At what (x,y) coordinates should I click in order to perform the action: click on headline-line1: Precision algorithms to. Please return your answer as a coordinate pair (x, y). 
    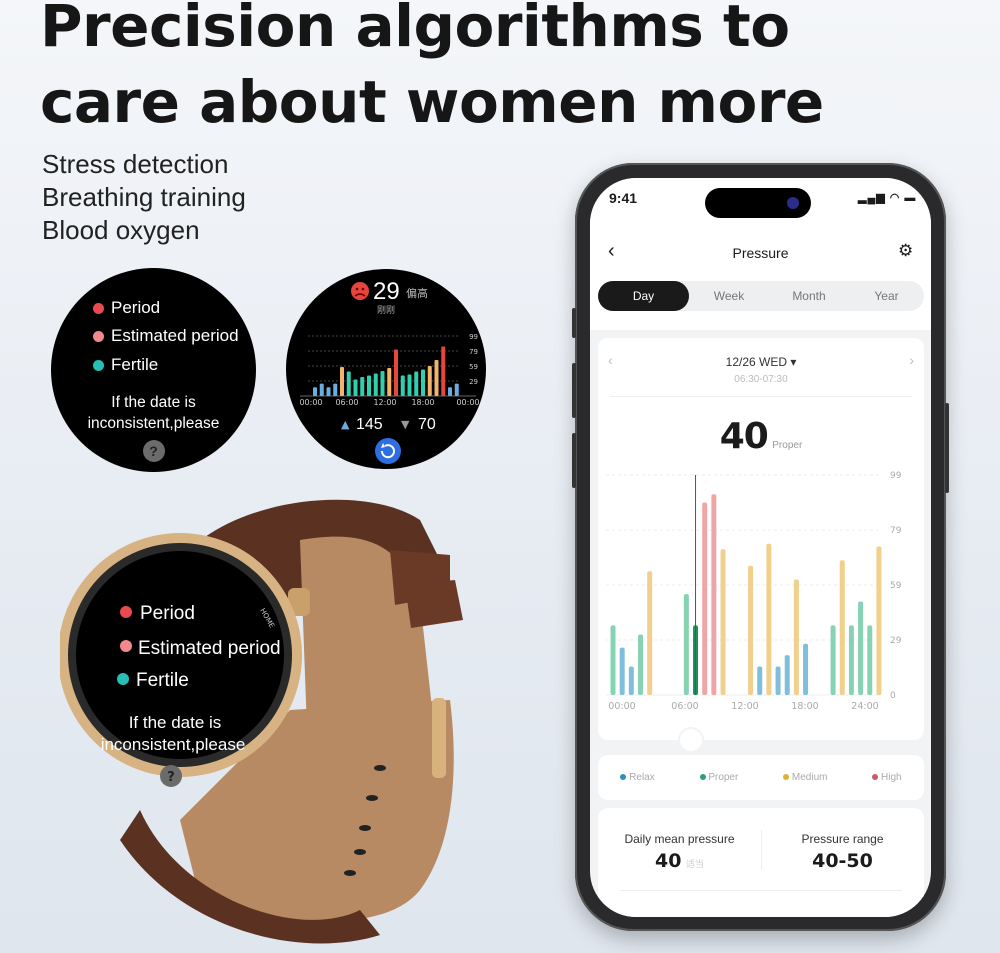
    Looking at the image, I should click on (415, 30).